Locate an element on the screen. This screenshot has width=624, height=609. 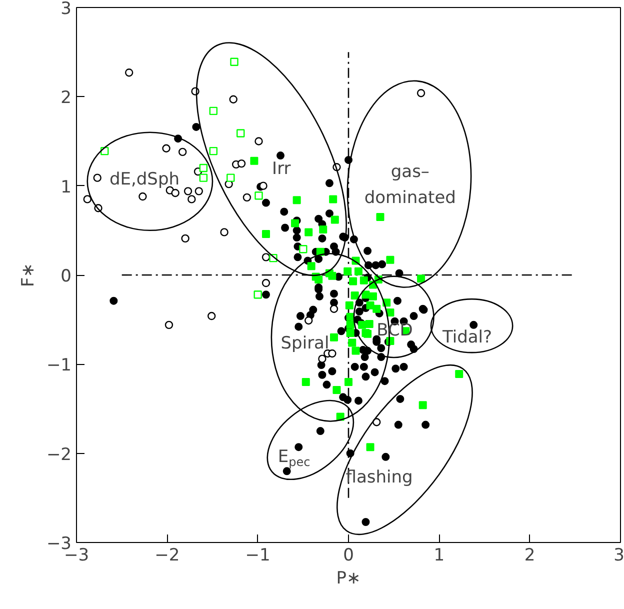
x-tick-label: −1 is located at coordinates (257, 556).